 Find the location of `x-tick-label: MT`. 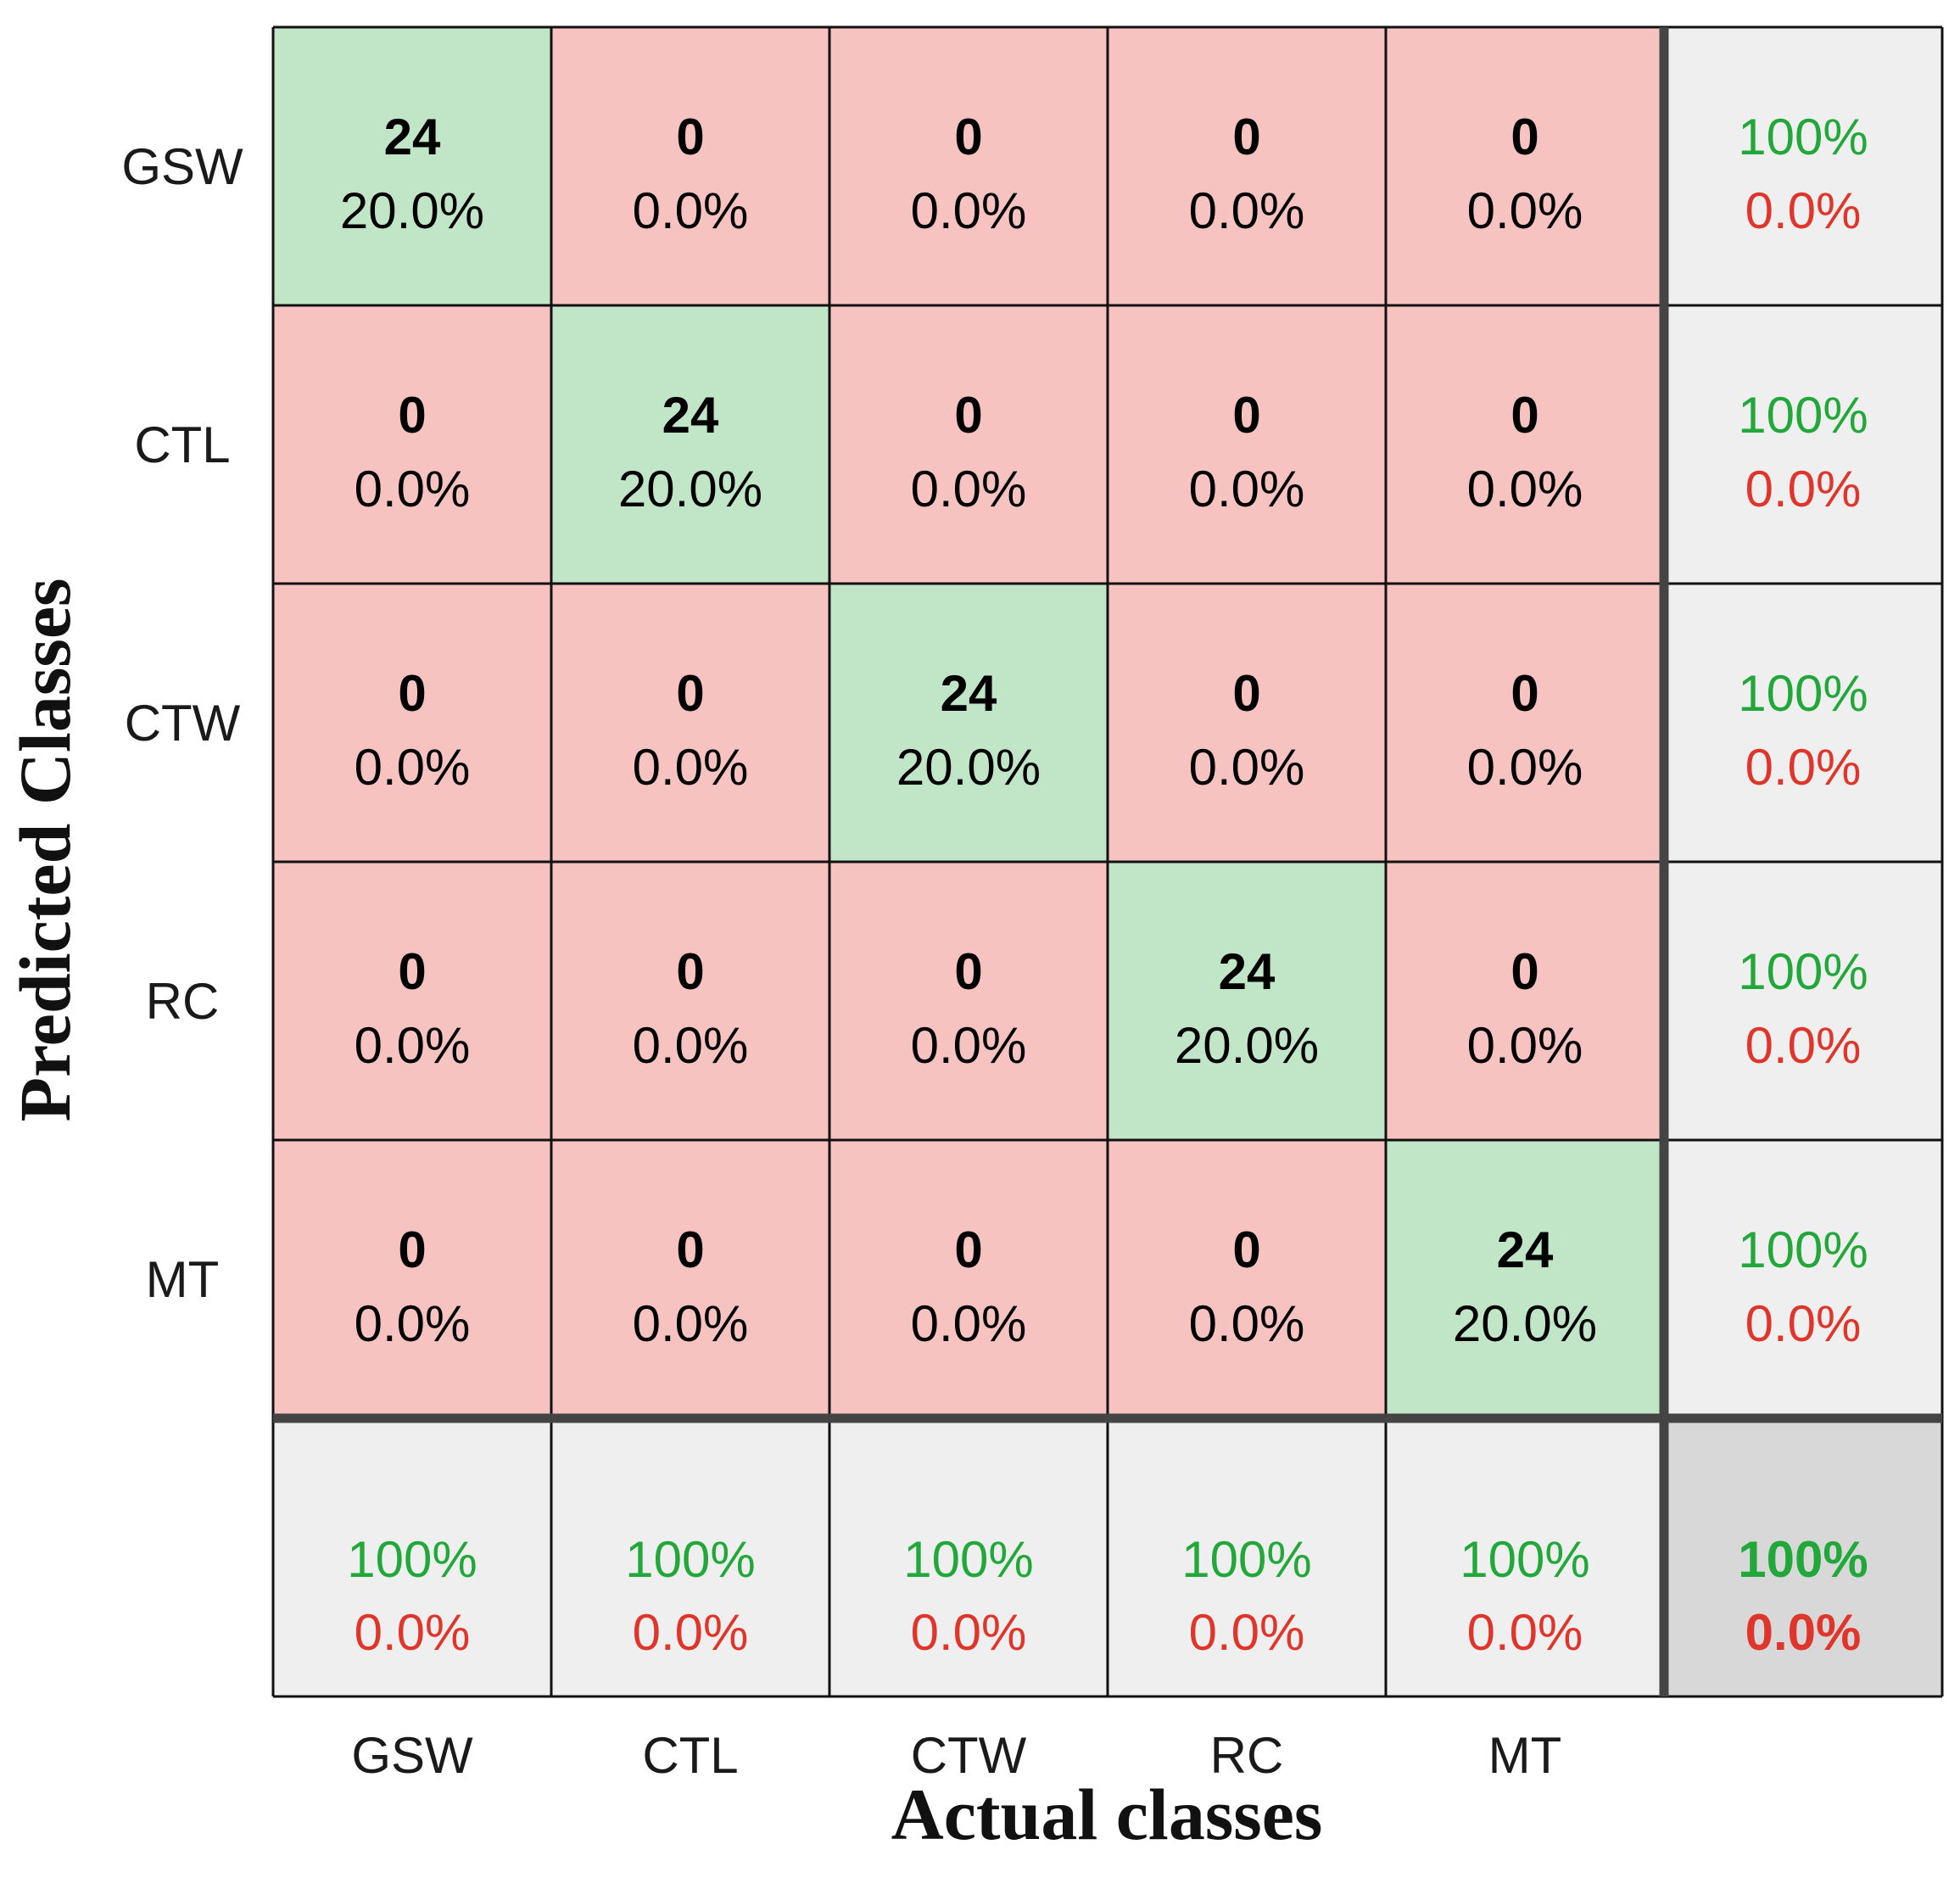

x-tick-label: MT is located at coordinates (1525, 1756).